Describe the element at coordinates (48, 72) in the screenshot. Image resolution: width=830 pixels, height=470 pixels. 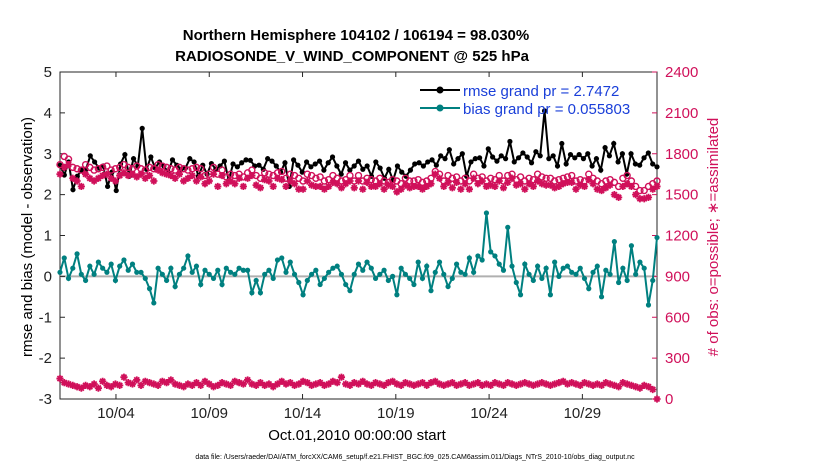
I see `y-tick-label: 5` at that location.